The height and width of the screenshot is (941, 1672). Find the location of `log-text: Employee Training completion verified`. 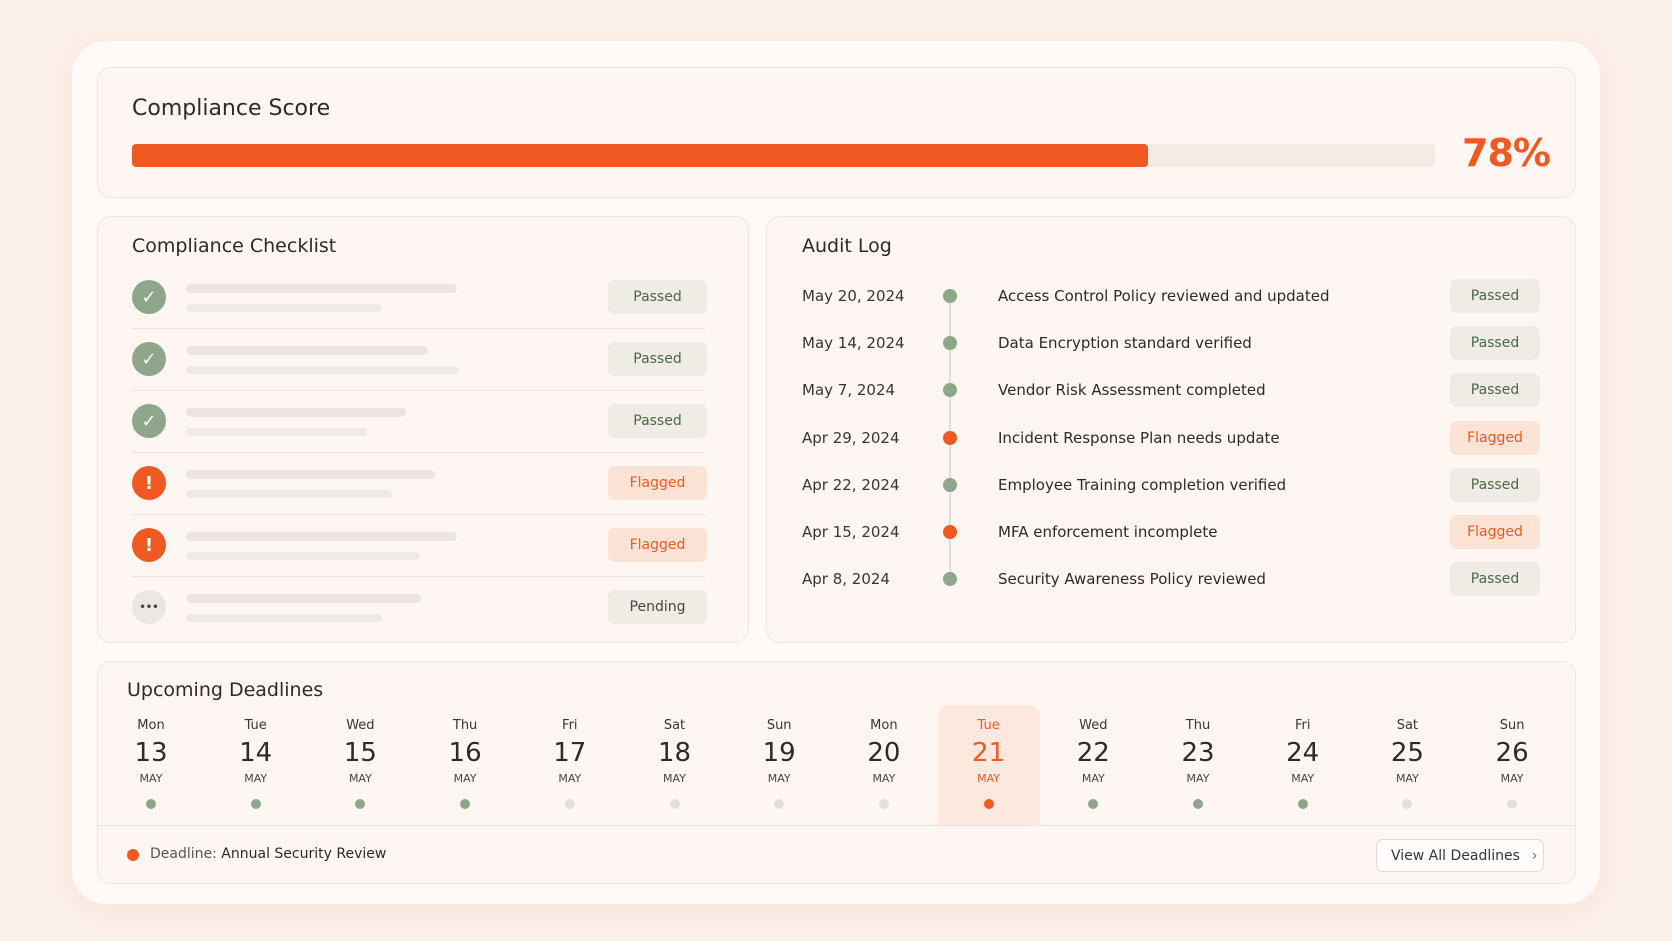

log-text: Employee Training completion verified is located at coordinates (1142, 484).